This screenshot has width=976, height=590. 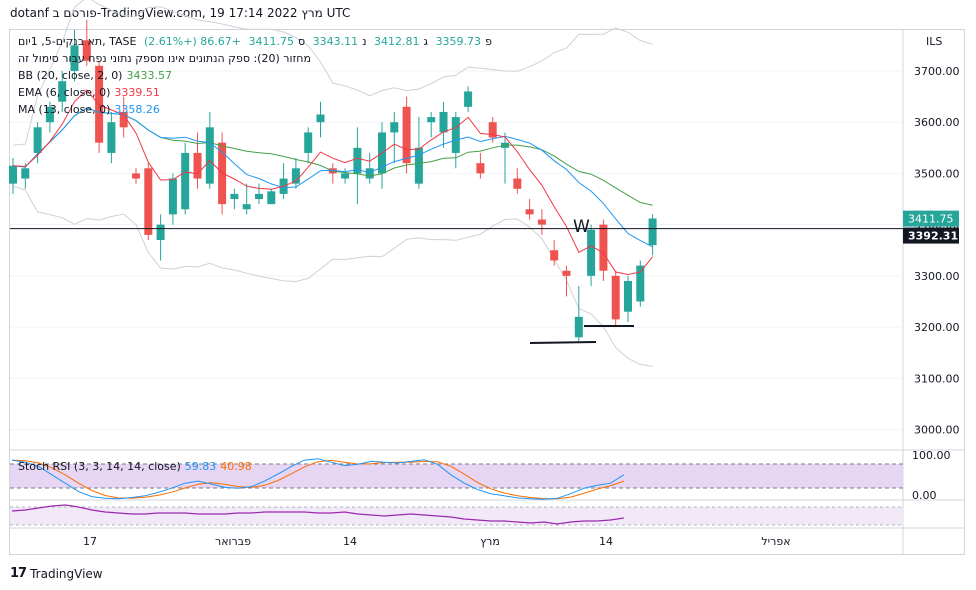 I want to click on stoch-tick-label: 100.00, so click(x=931, y=455).